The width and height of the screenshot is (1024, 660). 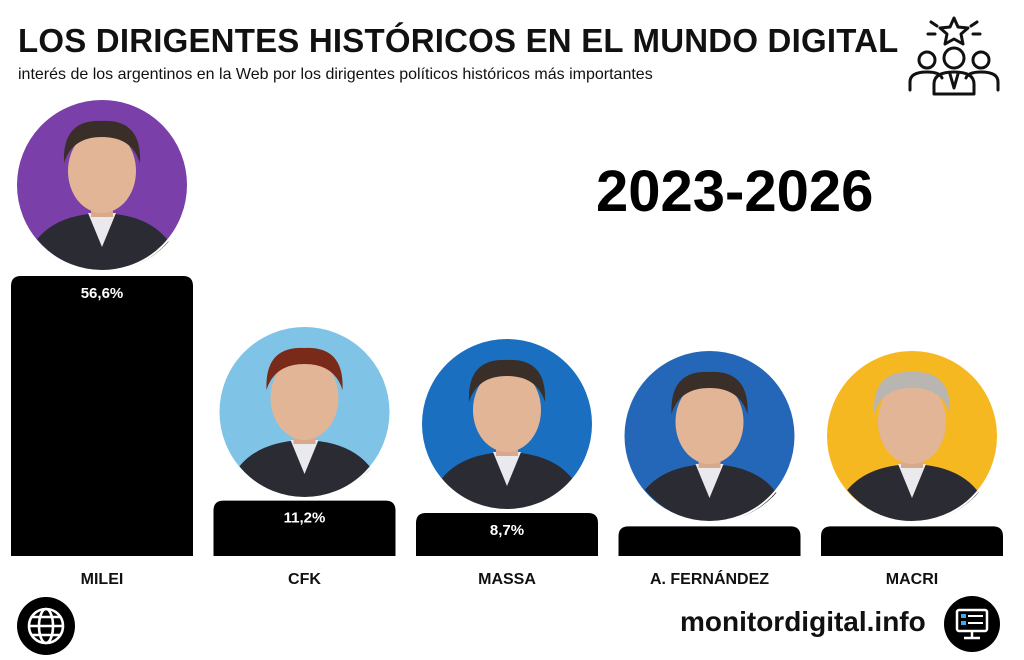 I want to click on category-label: CFK, so click(x=304, y=579).